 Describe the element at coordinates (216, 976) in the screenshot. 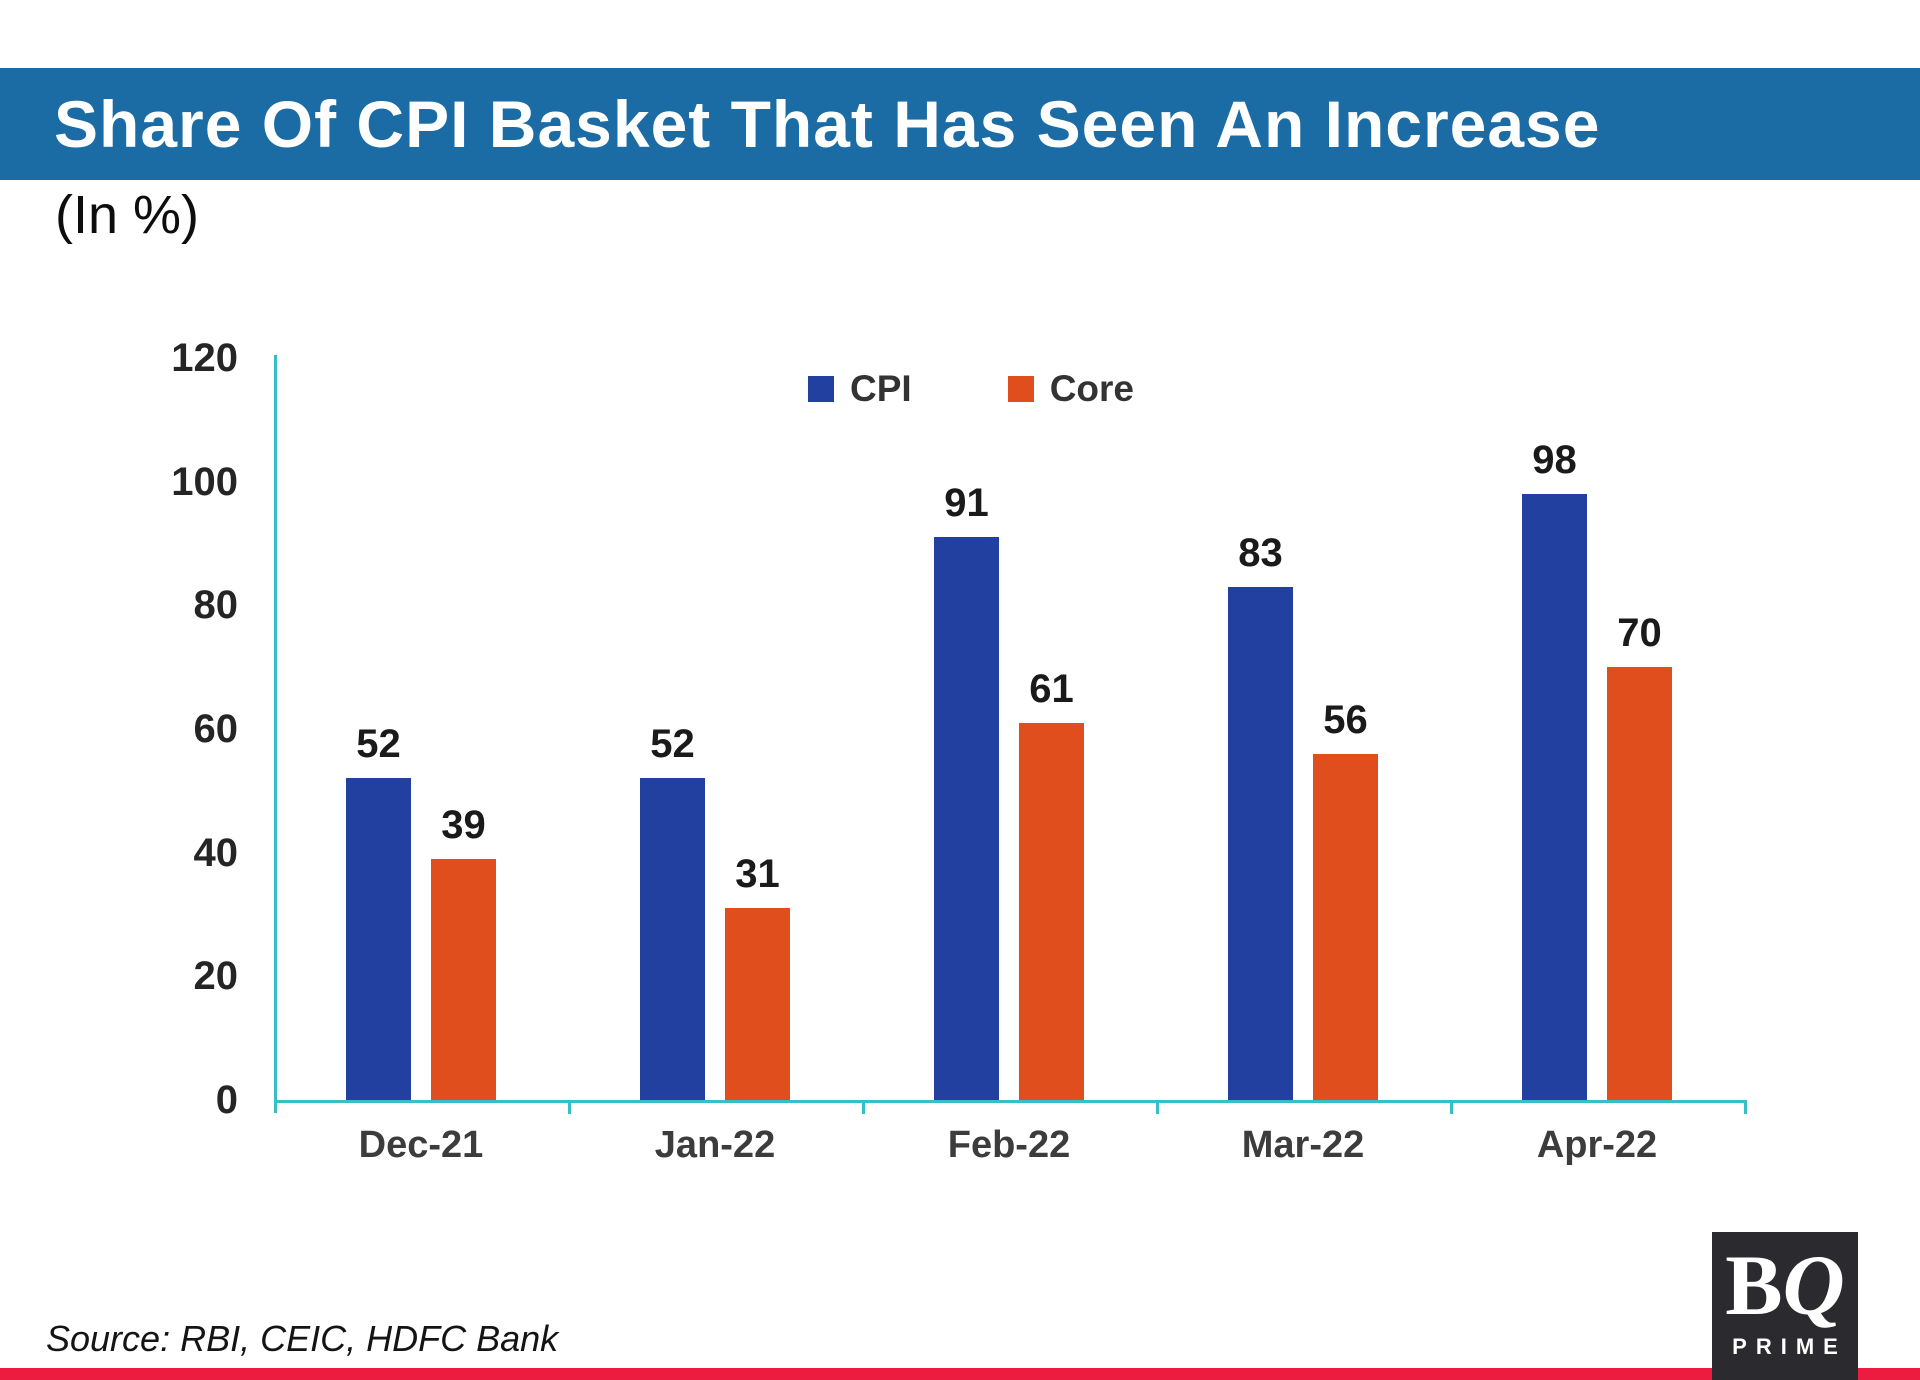

I see `y-axis-tick-label: 20` at that location.